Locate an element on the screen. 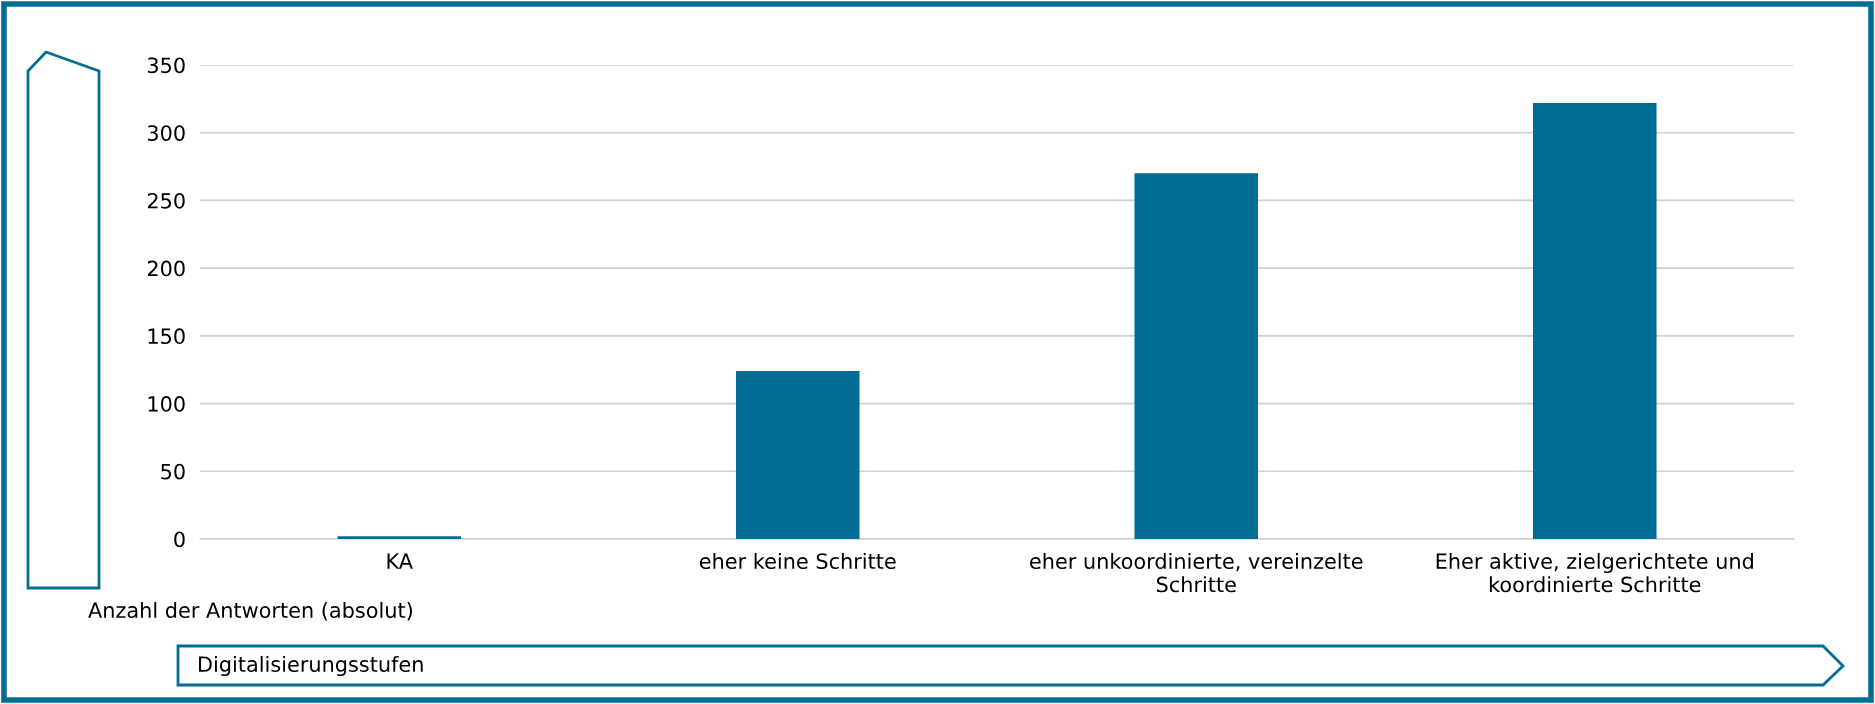 The image size is (1875, 704). y-tick-label: 50 is located at coordinates (173, 471).